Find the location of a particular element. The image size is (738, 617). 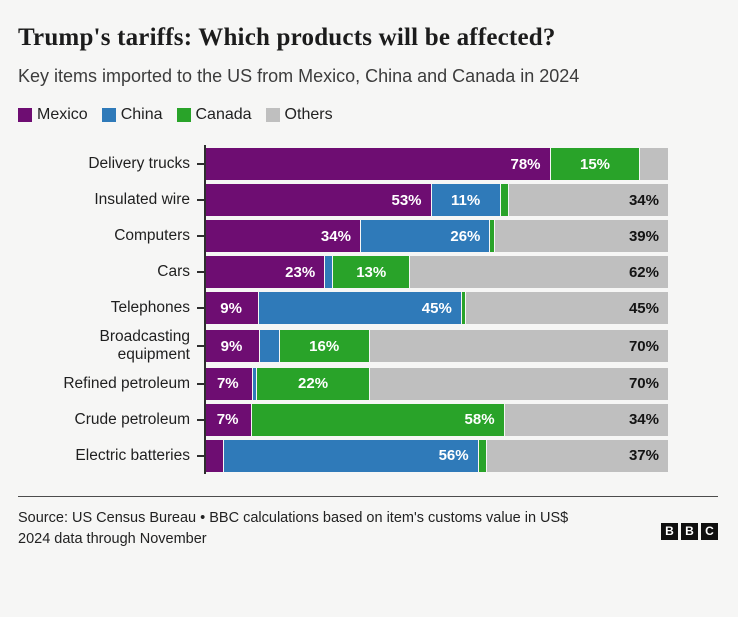

chart-row: Broadcasting equipment 9% 16% 70% is located at coordinates (343, 346).